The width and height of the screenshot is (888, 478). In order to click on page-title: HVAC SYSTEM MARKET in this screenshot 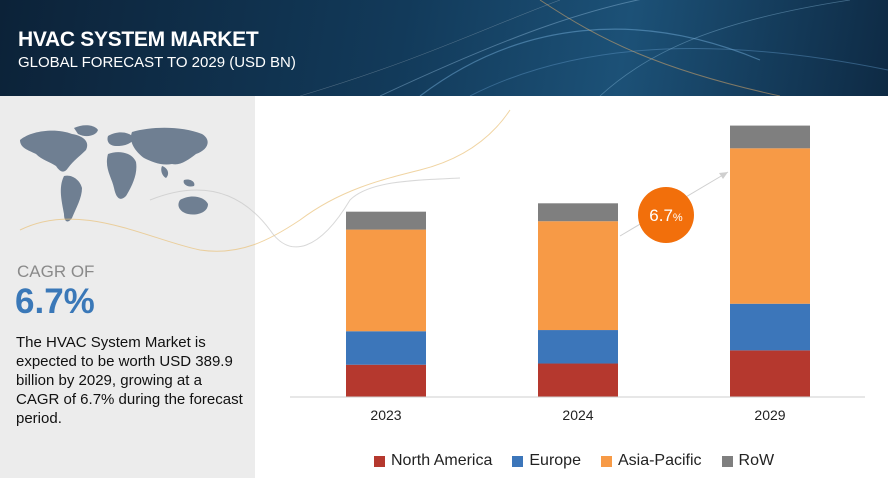, I will do `click(138, 39)`.